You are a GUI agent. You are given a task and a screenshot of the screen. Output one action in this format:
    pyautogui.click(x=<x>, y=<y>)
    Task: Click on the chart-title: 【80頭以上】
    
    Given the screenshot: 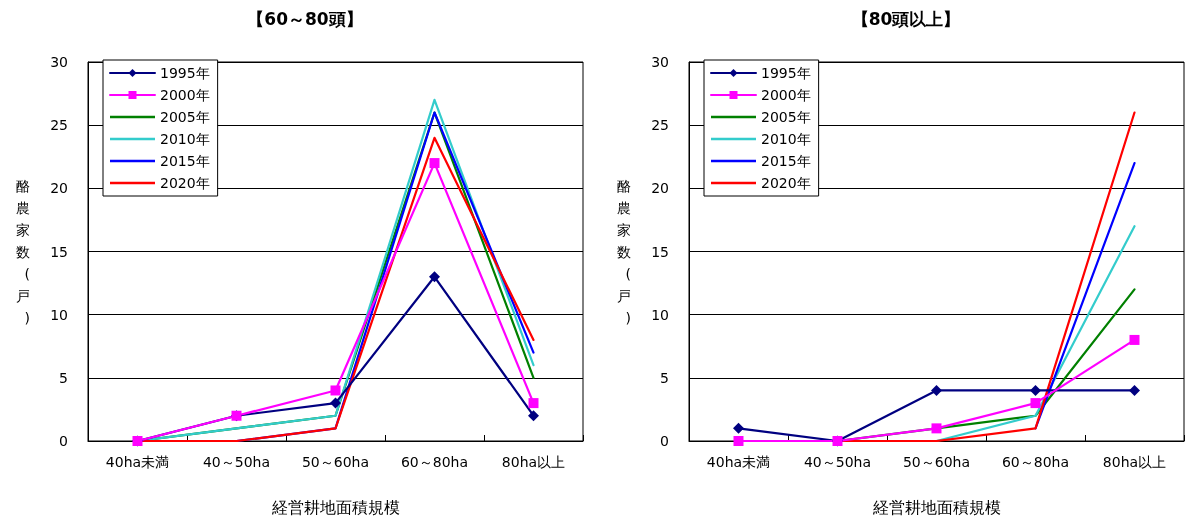 What is the action you would take?
    pyautogui.click(x=906, y=18)
    